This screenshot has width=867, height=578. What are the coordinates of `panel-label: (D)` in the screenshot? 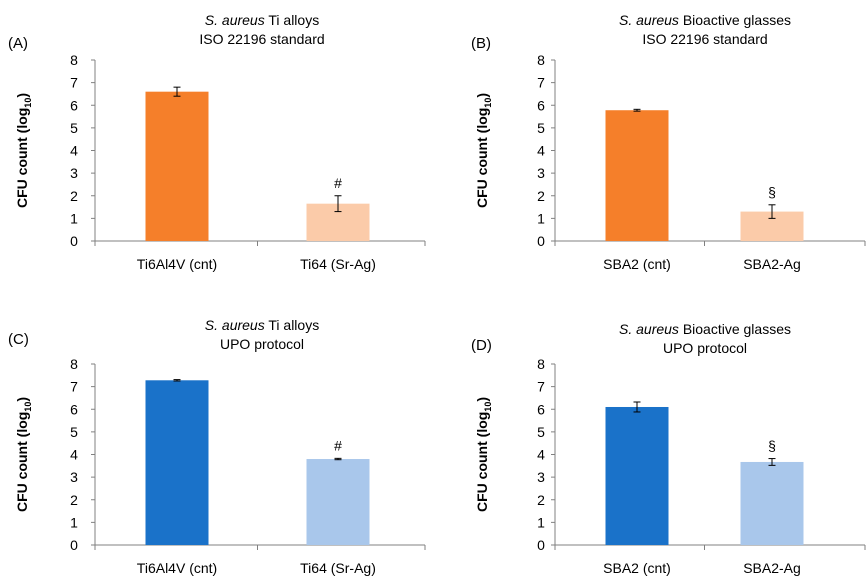 It's located at (481, 345).